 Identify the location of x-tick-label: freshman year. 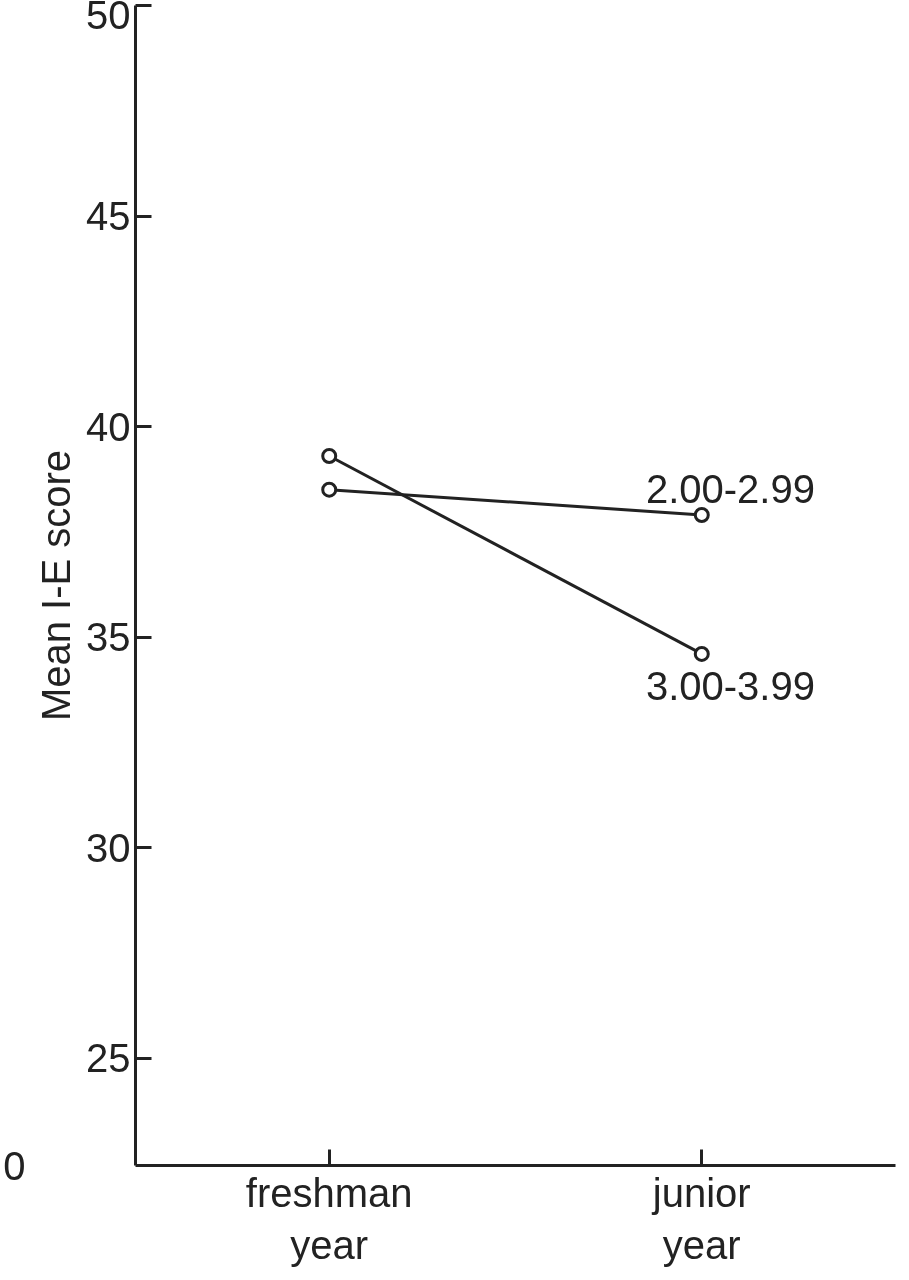
(329, 1219).